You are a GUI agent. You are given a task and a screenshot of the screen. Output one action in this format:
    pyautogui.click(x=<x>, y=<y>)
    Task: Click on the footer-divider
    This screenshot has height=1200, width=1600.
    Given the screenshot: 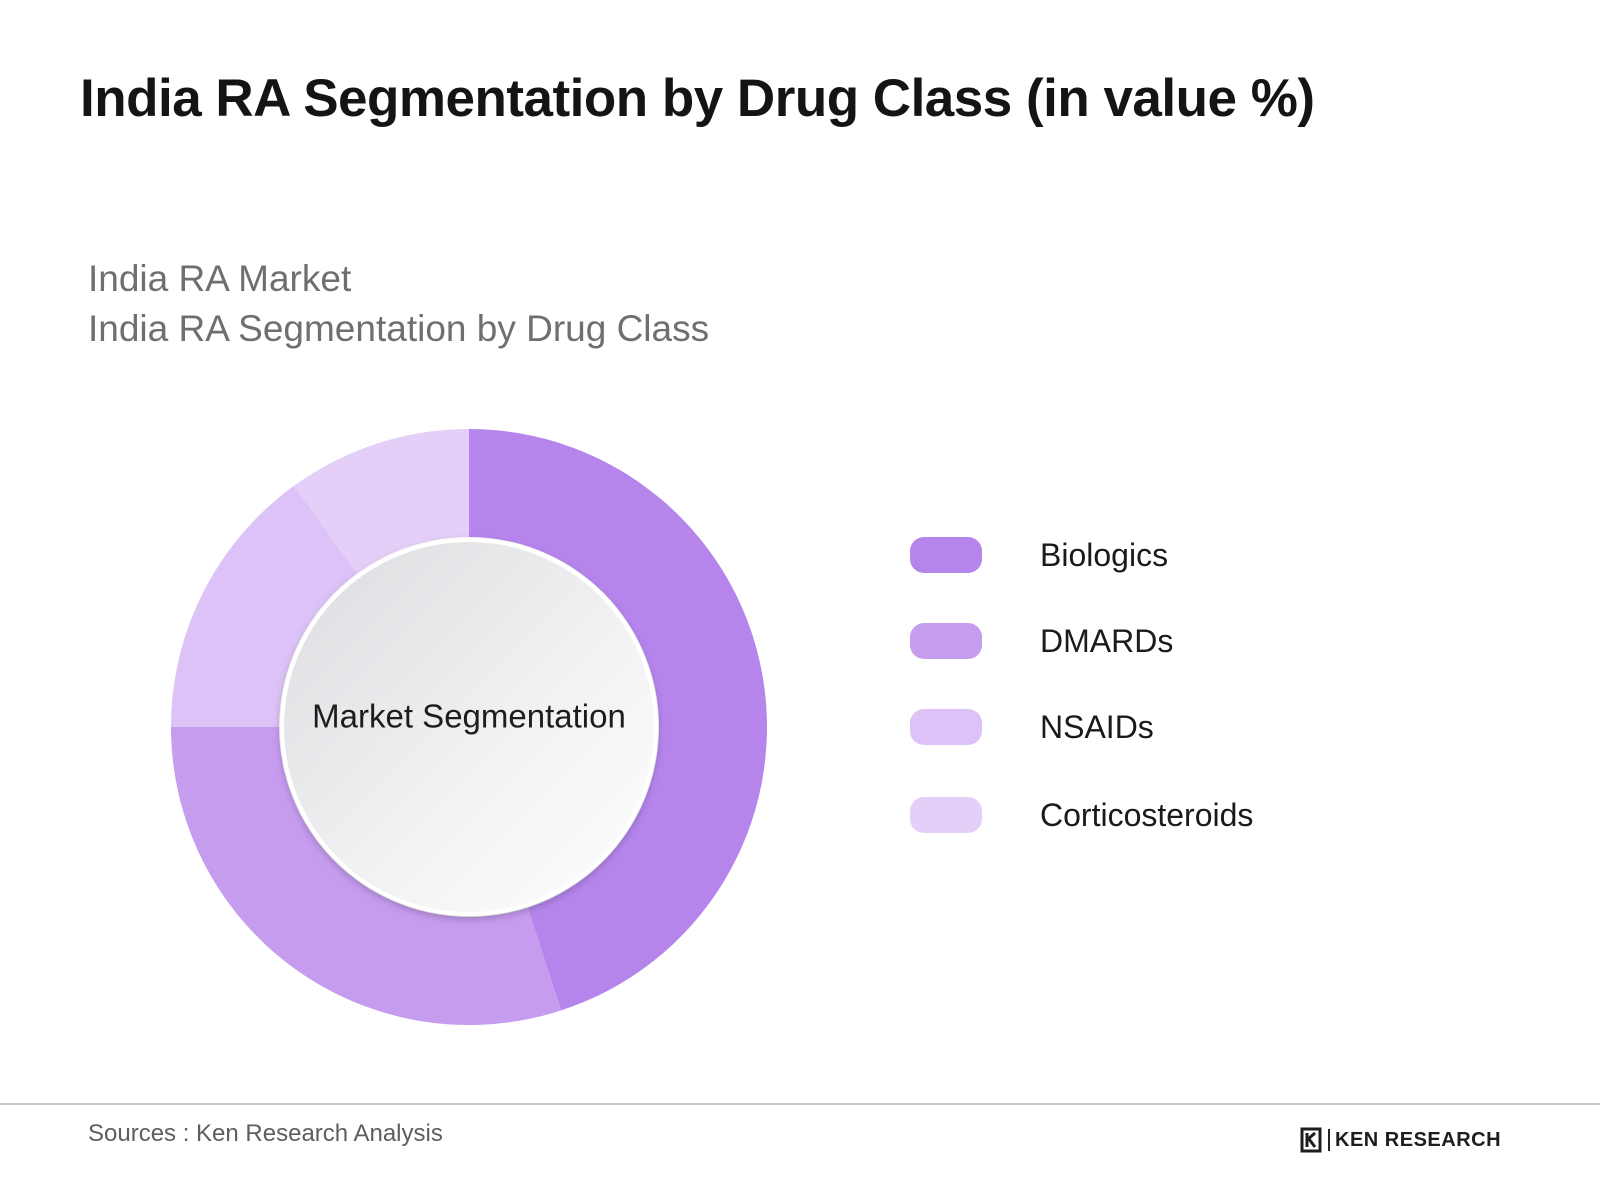 What is the action you would take?
    pyautogui.click(x=800, y=1104)
    